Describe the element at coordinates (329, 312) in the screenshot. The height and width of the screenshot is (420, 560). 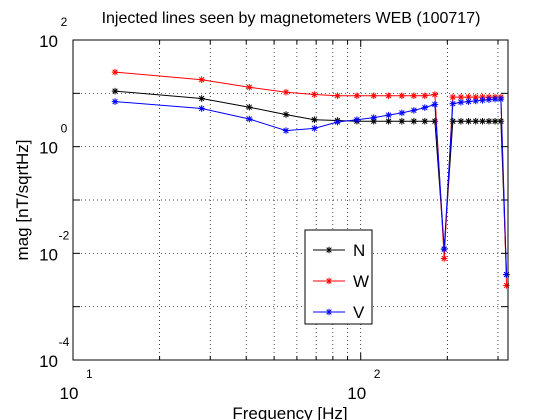
I see `legend-marker-v` at that location.